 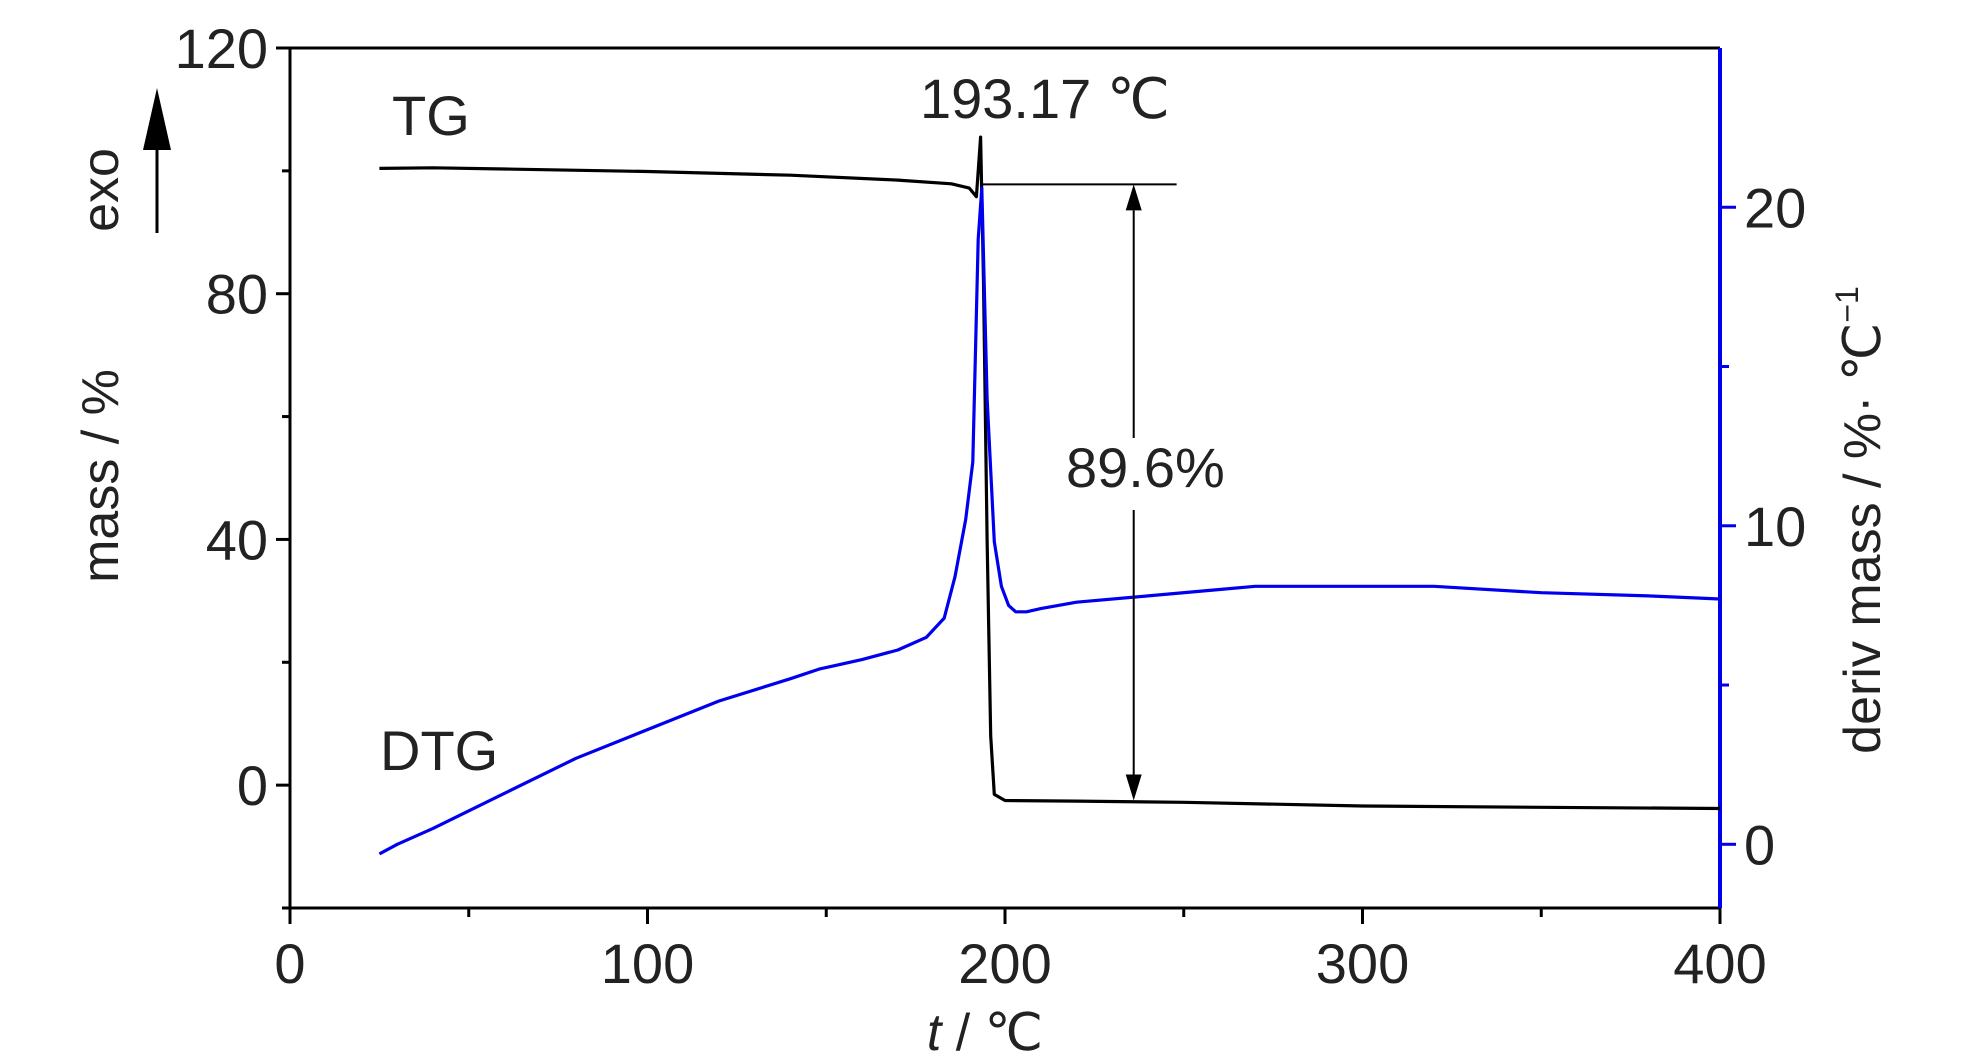 I want to click on right-tick-label: 20, so click(x=1775, y=207).